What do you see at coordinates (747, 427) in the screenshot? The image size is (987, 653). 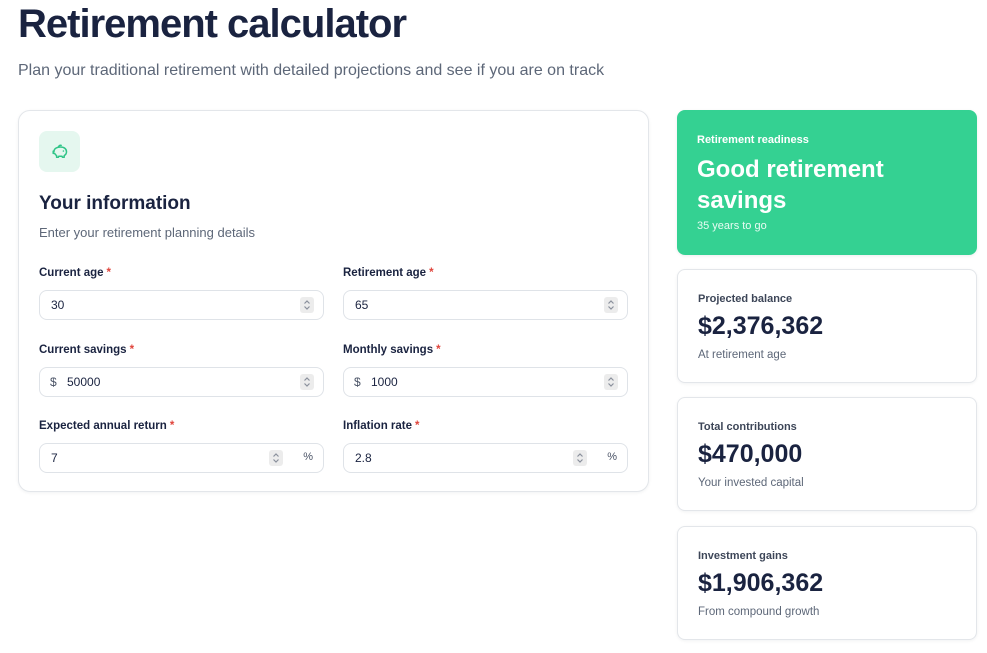 I see `total-contributions-label: Total contributions` at bounding box center [747, 427].